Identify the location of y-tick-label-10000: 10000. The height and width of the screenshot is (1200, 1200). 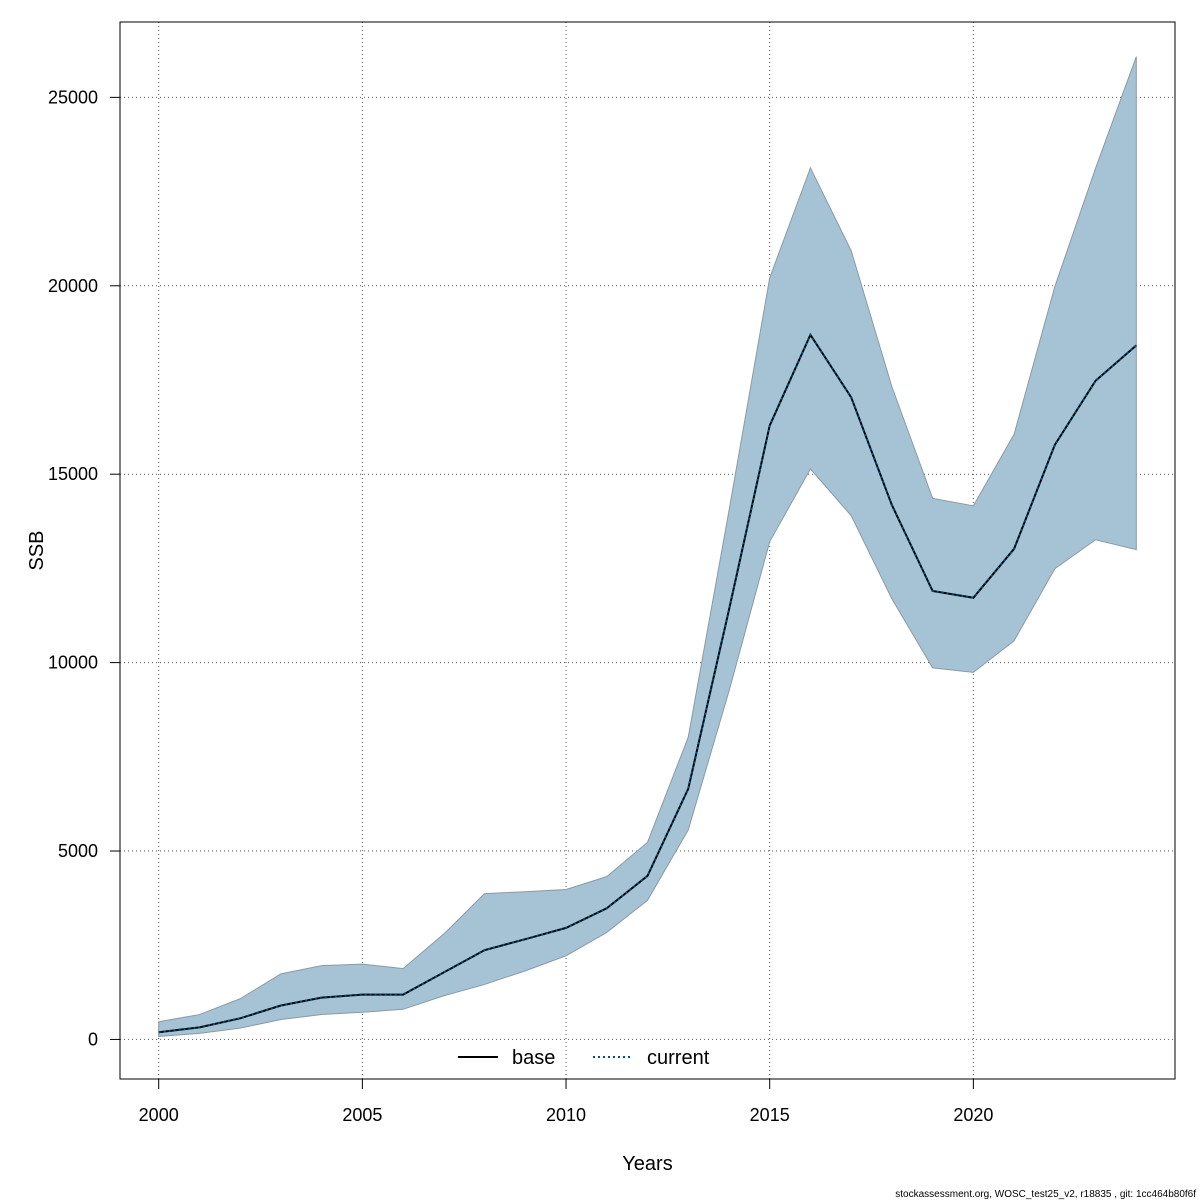
(73, 663).